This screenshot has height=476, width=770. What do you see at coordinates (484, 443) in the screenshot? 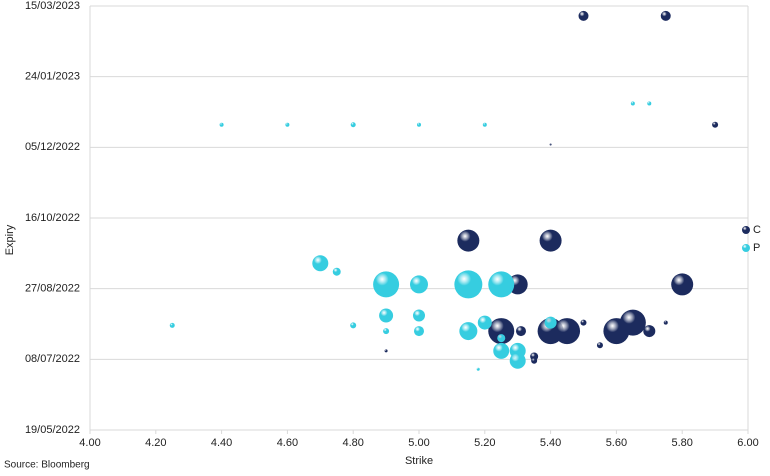
I see `x-tick-label: 5.20` at bounding box center [484, 443].